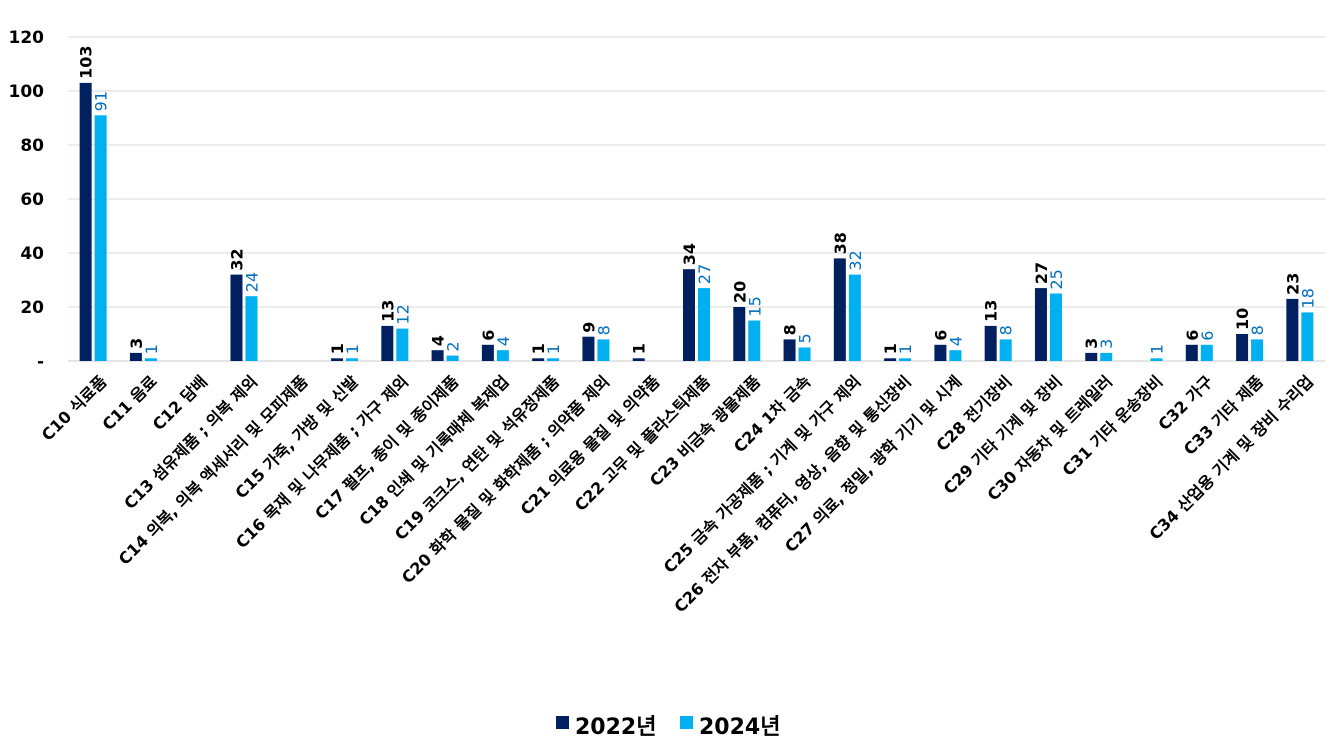 Image resolution: width=1334 pixels, height=751 pixels. Describe the element at coordinates (1242, 319) in the screenshot. I see `data-label: 10` at that location.